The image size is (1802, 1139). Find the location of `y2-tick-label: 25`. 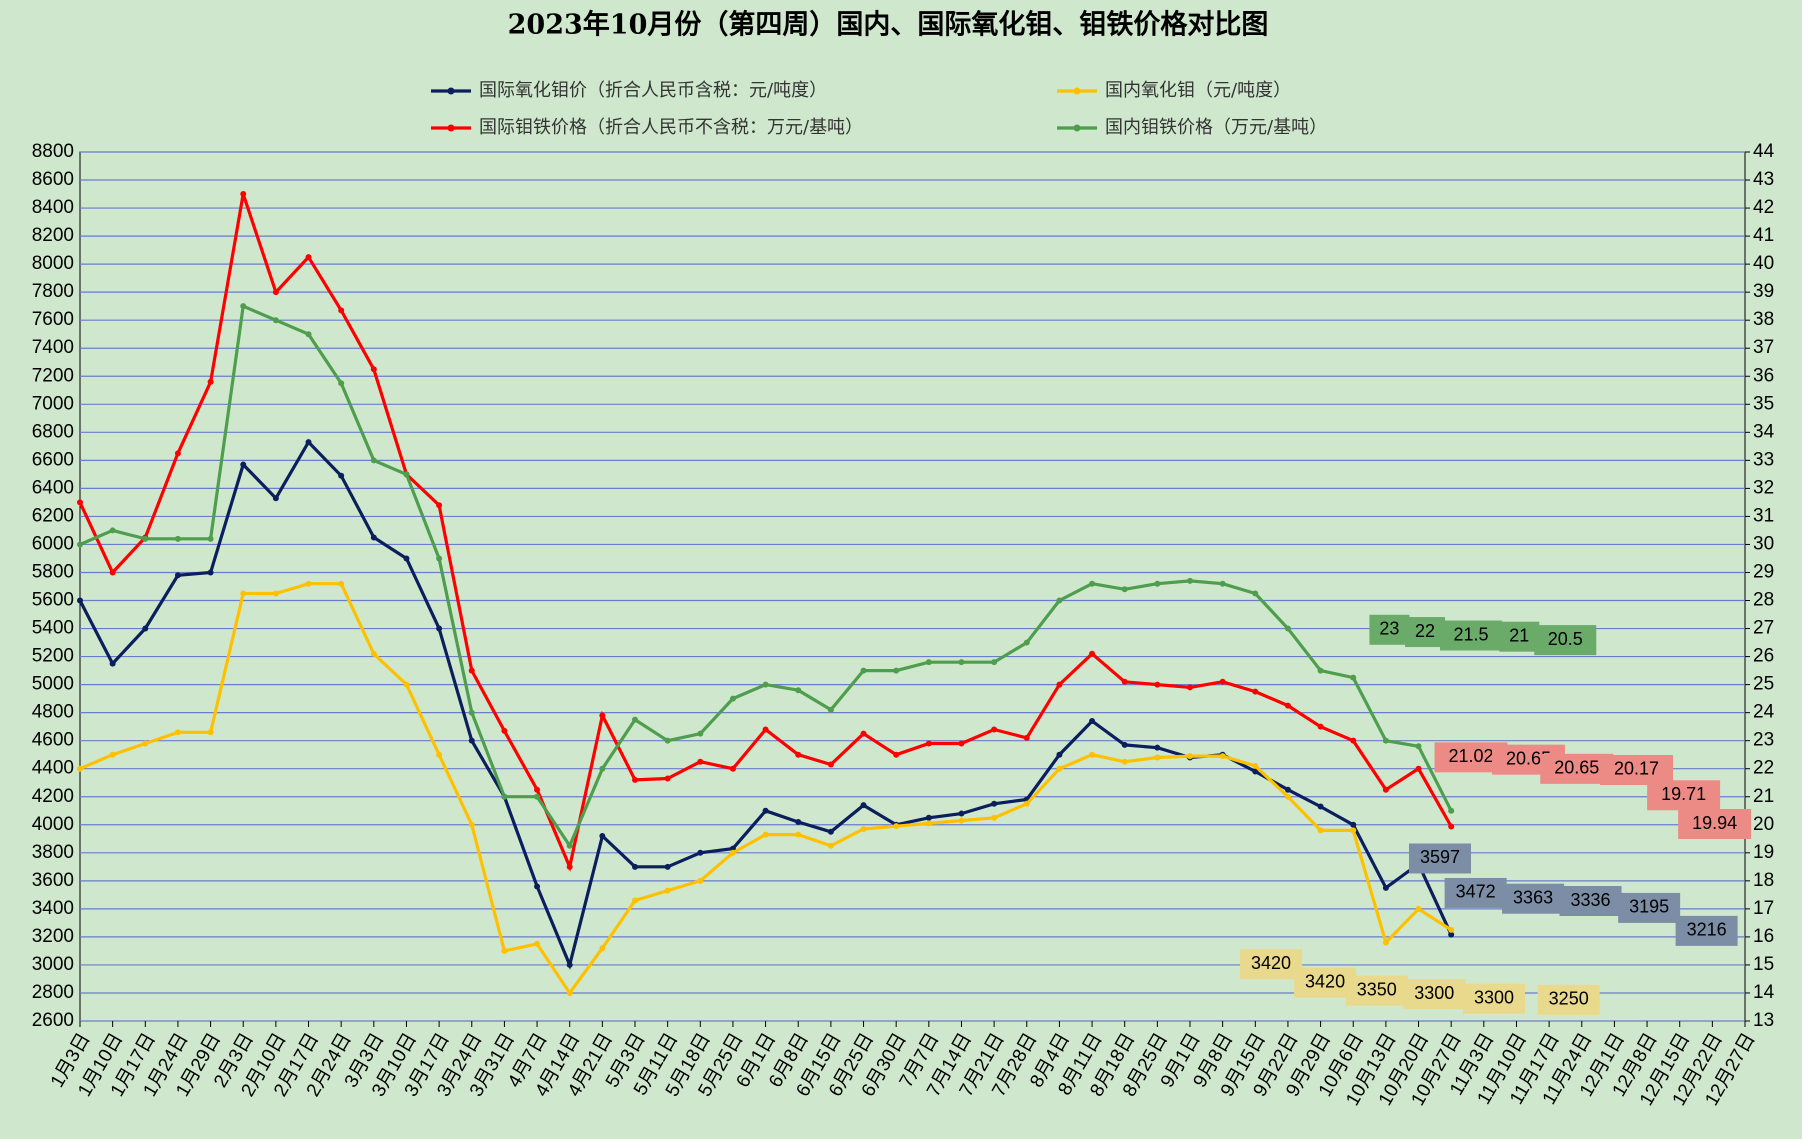

y2-tick-label: 25 is located at coordinates (1763, 684).